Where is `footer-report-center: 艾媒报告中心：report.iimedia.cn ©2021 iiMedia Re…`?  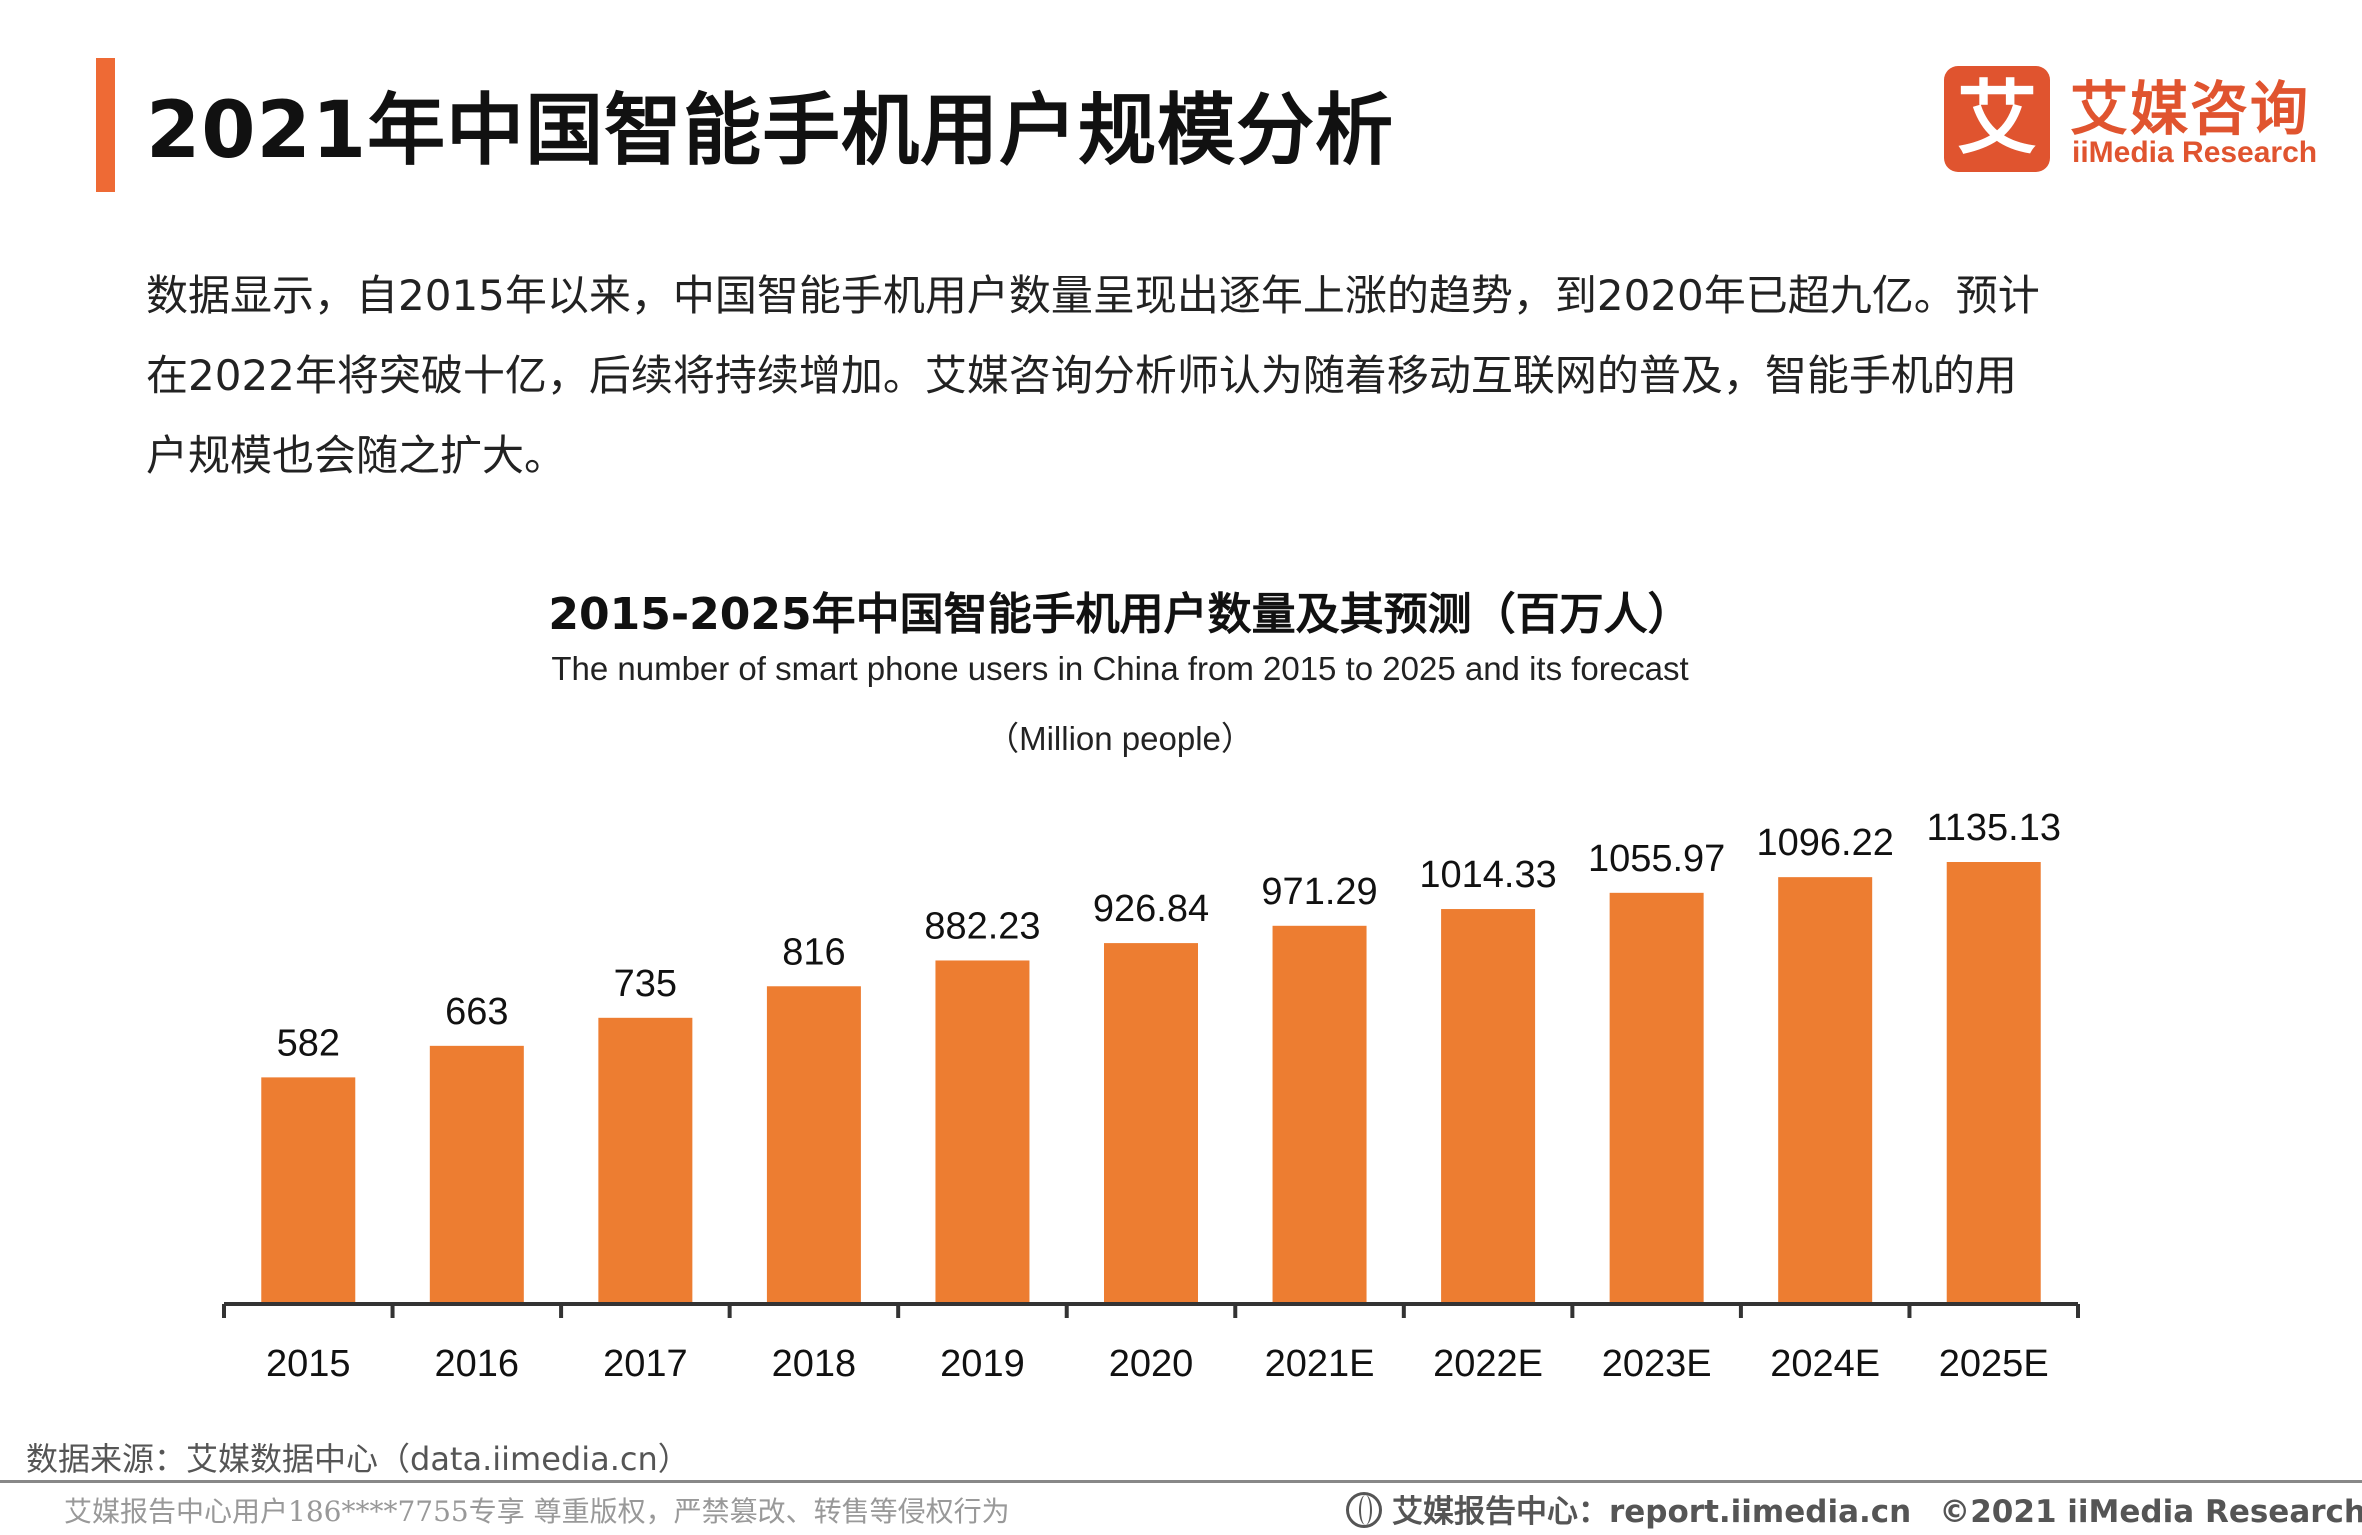
footer-report-center: 艾媒报告中心：report.iimedia.cn ©2021 iiMedia Re… is located at coordinates (1854, 1508).